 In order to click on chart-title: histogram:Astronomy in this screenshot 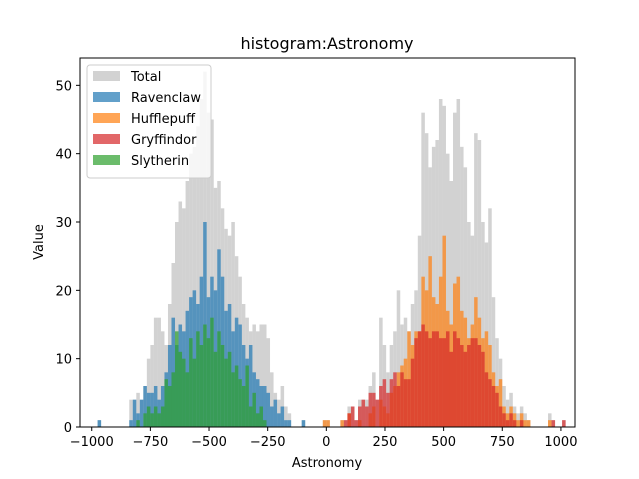, I will do `click(326, 43)`.